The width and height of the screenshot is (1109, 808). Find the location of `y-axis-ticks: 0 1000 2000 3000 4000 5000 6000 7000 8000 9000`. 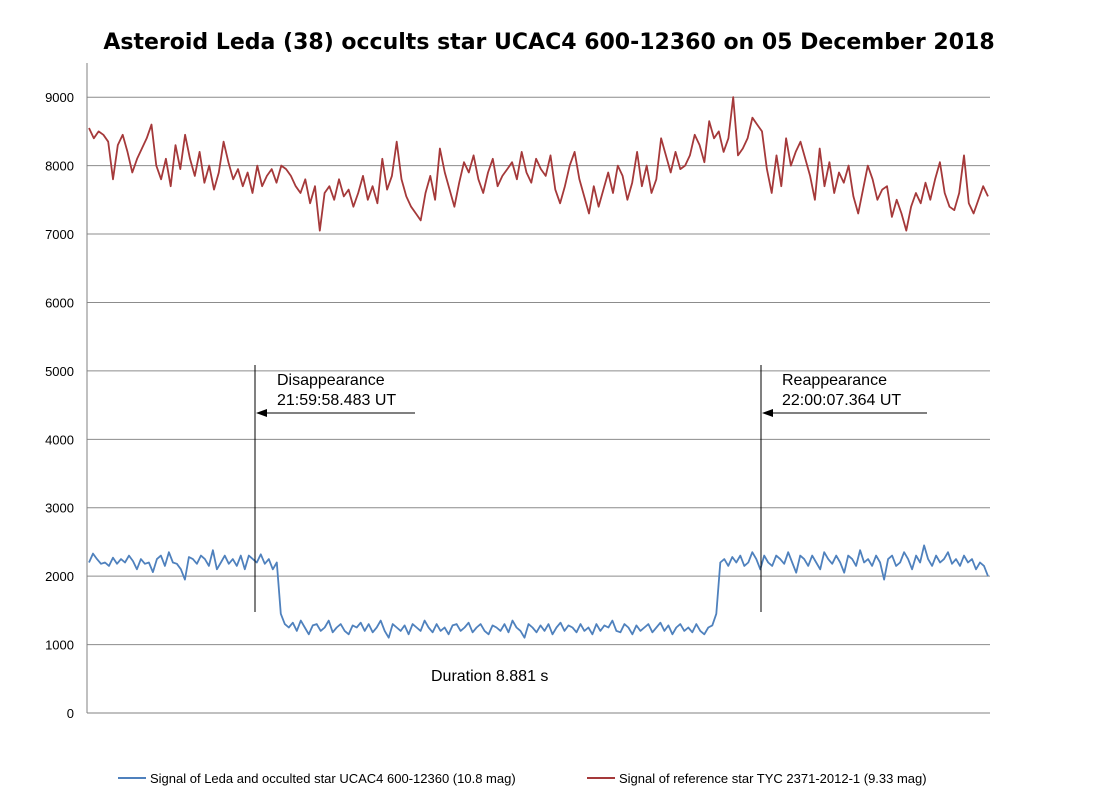

y-axis-ticks: 0 1000 2000 3000 4000 5000 6000 7000 8000 9000 is located at coordinates (59, 405).